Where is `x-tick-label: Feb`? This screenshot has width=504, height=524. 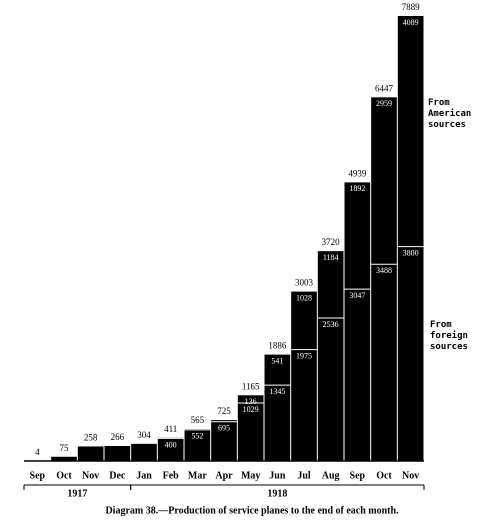
x-tick-label: Feb is located at coordinates (171, 475).